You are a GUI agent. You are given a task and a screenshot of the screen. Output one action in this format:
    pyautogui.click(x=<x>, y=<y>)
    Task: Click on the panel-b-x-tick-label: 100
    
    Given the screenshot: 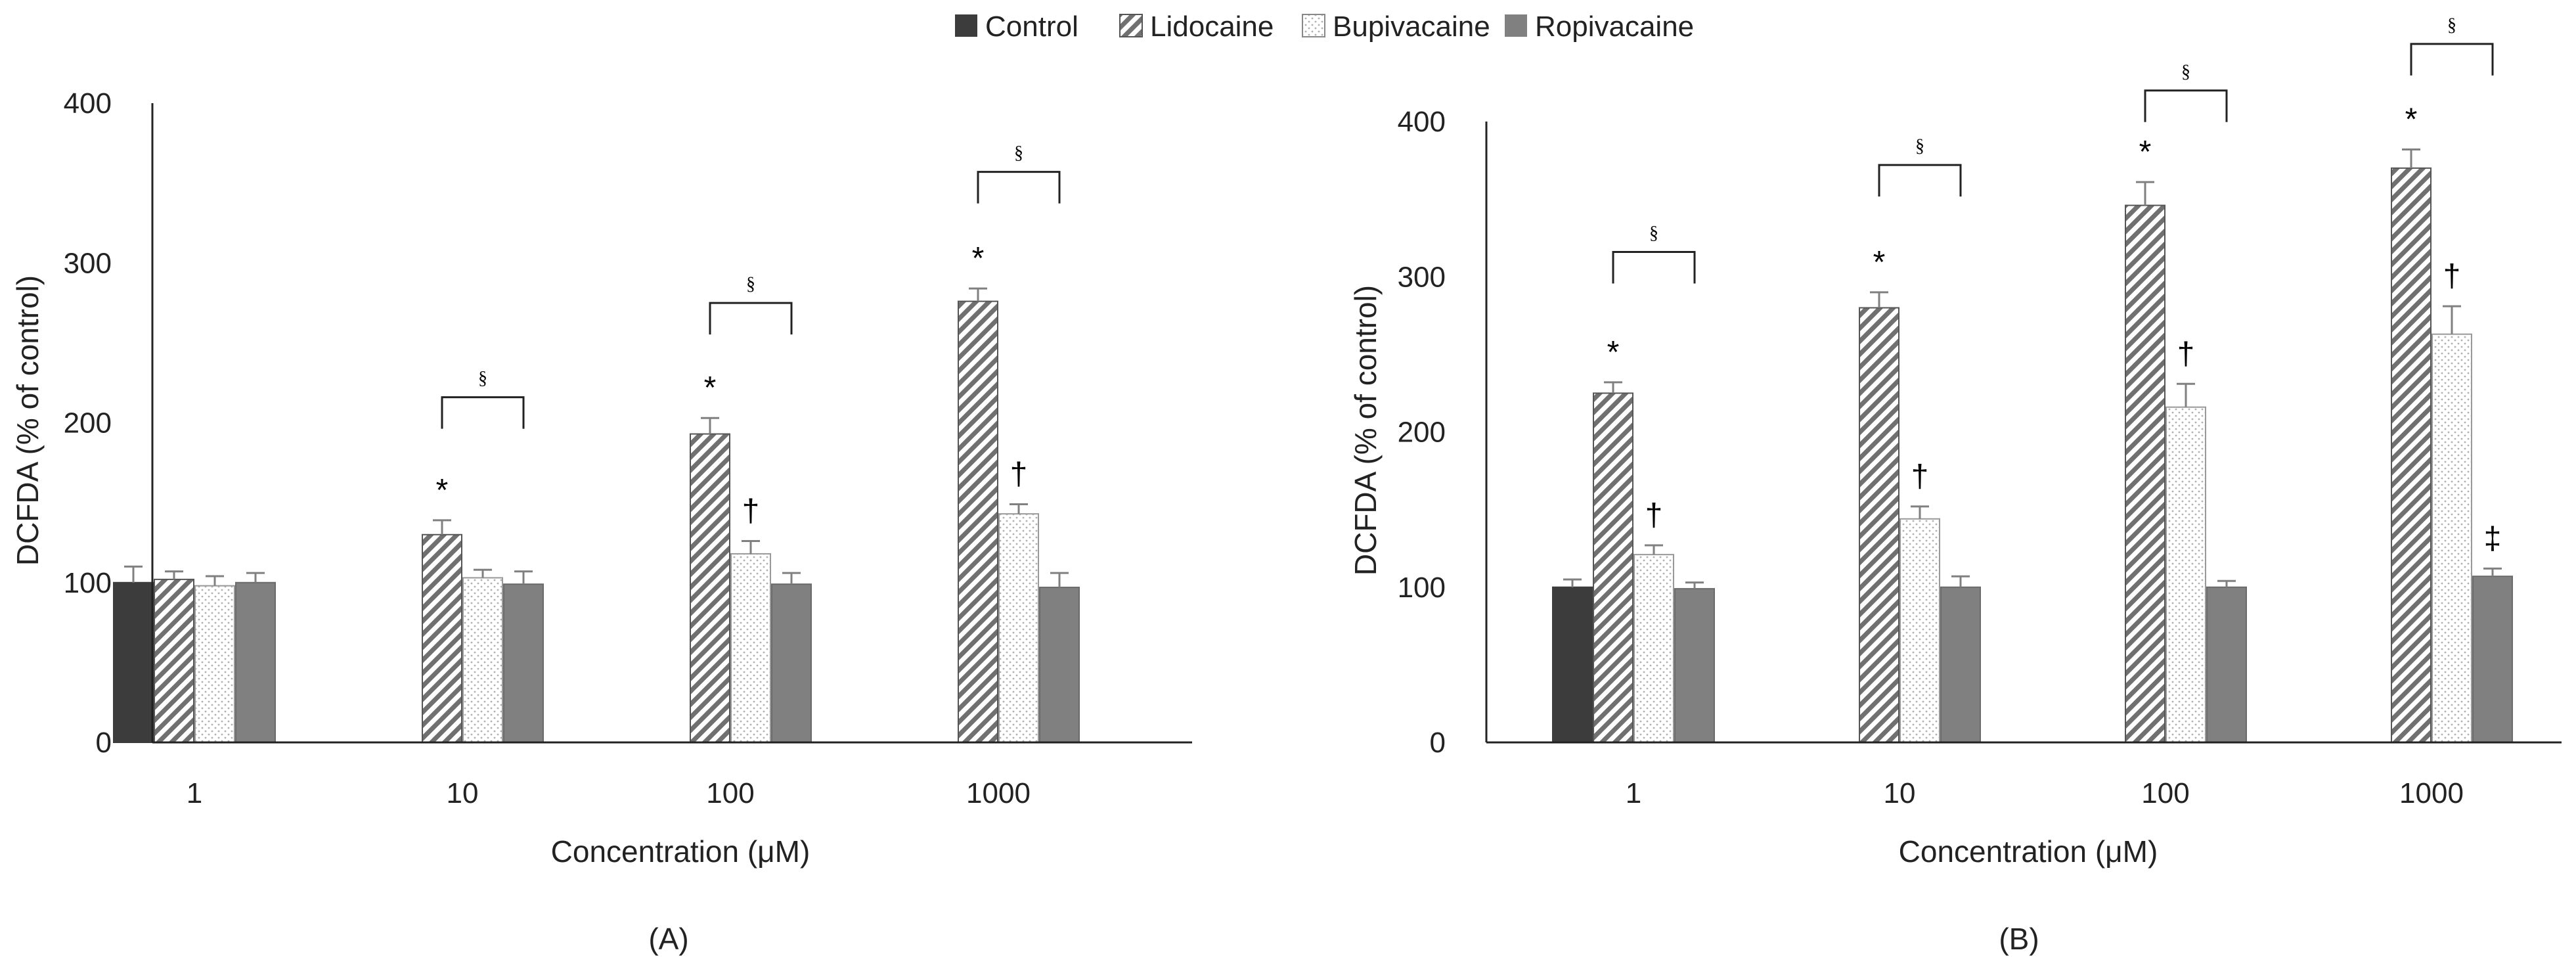 What is the action you would take?
    pyautogui.click(x=2165, y=793)
    